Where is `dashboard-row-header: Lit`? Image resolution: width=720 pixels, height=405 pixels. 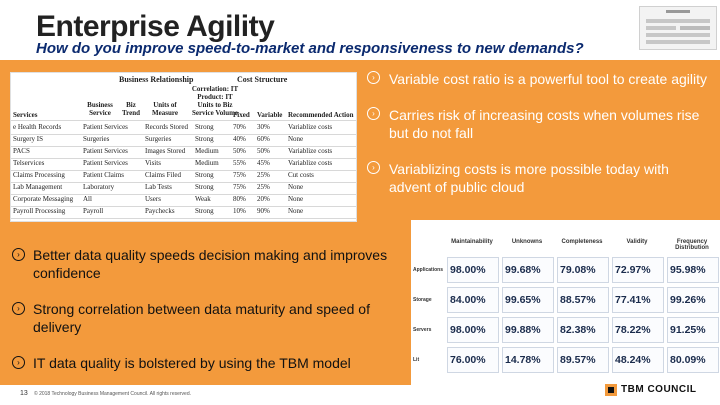 dashboard-row-header: Lit is located at coordinates (416, 360).